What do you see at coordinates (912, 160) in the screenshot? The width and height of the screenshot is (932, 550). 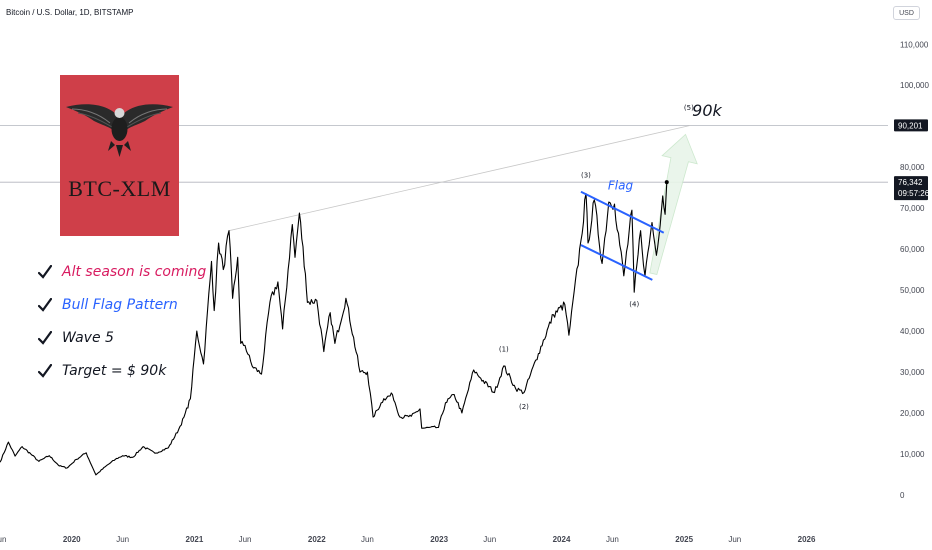 I see `price-labels: 90,201 76,342 09:57:26` at bounding box center [912, 160].